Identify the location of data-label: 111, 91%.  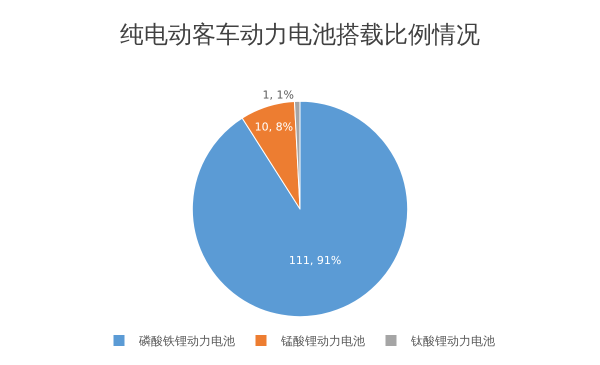
(315, 261).